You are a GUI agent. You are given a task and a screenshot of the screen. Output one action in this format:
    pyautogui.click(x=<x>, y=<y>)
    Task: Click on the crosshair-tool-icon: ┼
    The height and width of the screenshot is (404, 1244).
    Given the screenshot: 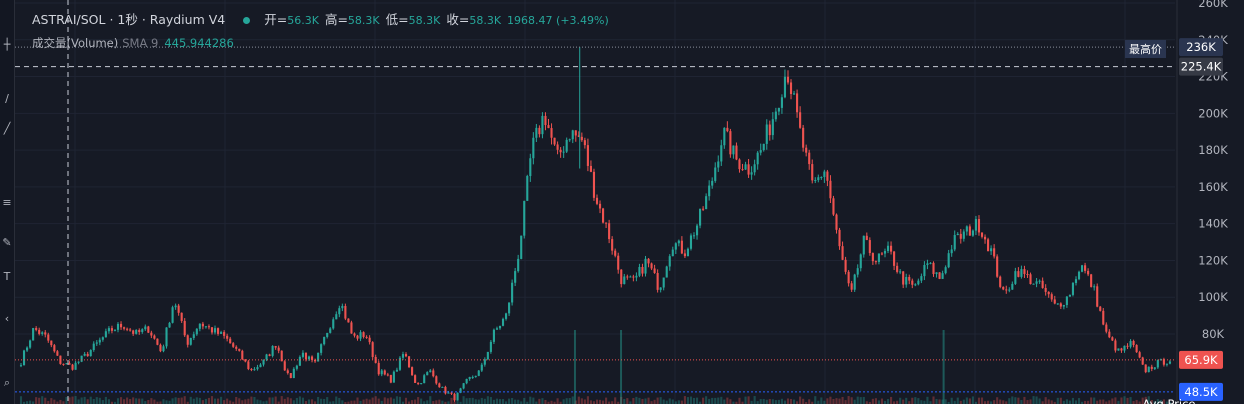 What is the action you would take?
    pyautogui.click(x=7, y=44)
    